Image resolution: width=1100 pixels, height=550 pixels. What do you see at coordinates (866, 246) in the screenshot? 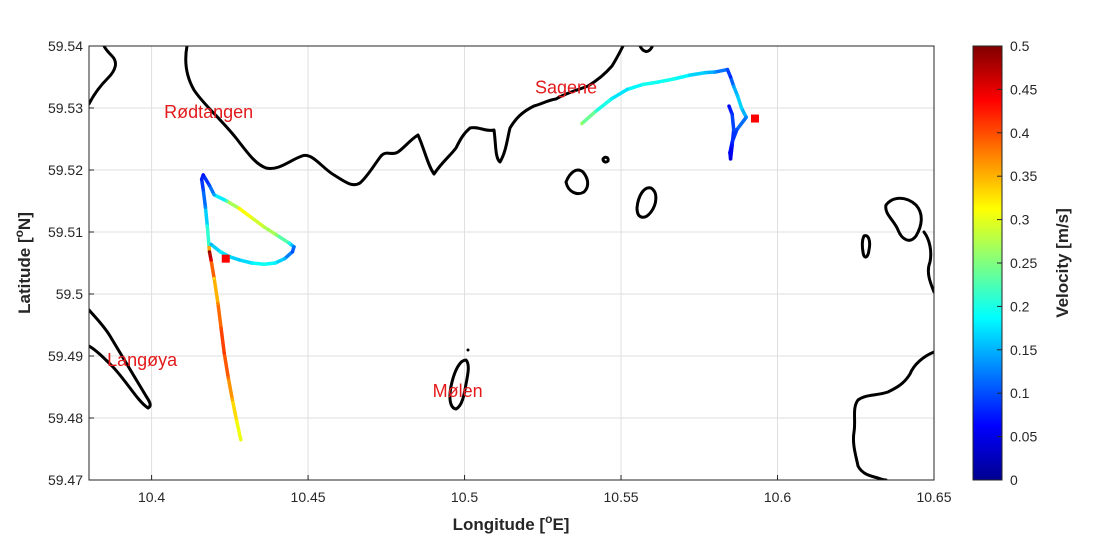
I see `east-islet` at bounding box center [866, 246].